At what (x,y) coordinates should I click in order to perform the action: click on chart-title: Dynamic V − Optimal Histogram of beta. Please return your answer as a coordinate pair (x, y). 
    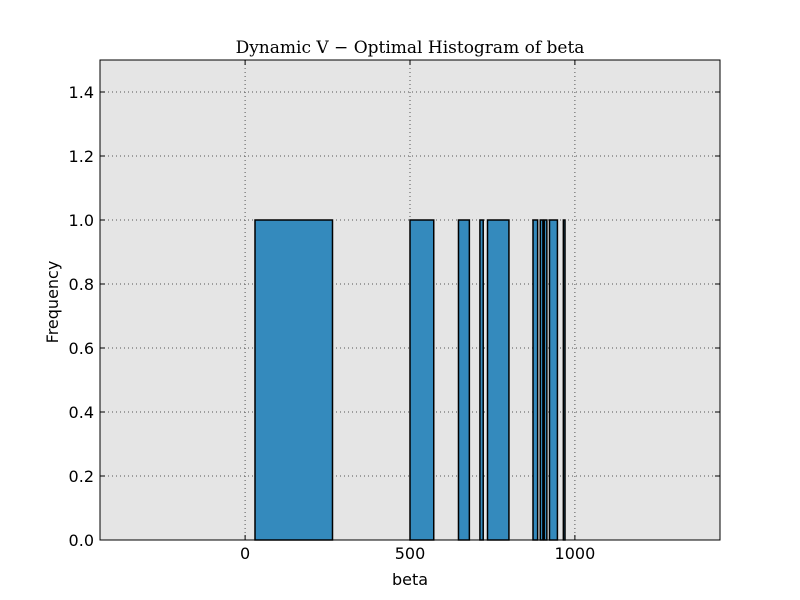
    Looking at the image, I should click on (410, 48).